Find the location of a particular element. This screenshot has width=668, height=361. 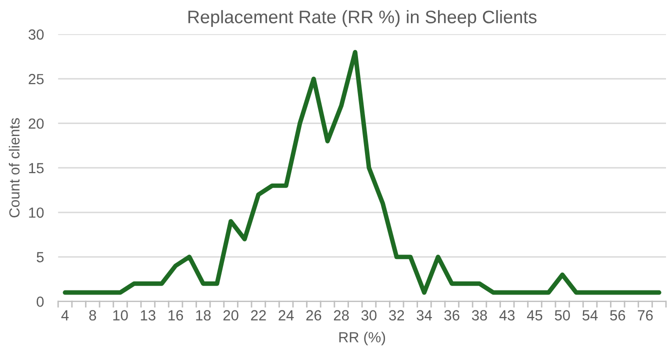

x-tick-label: 32 is located at coordinates (396, 315).